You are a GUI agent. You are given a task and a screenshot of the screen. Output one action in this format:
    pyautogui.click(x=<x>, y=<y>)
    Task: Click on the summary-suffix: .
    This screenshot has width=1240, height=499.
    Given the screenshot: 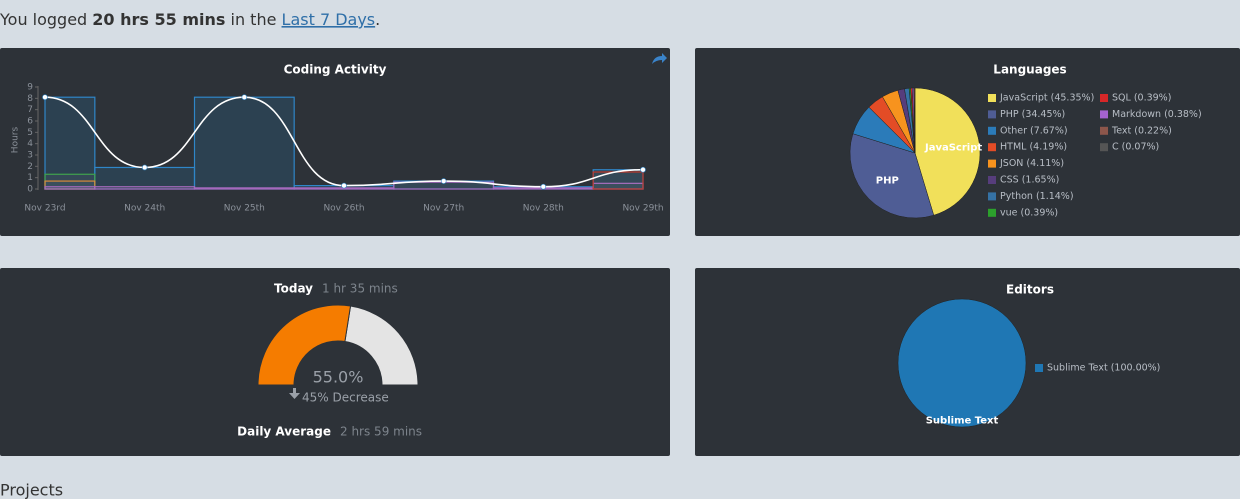 What is the action you would take?
    pyautogui.click(x=377, y=19)
    